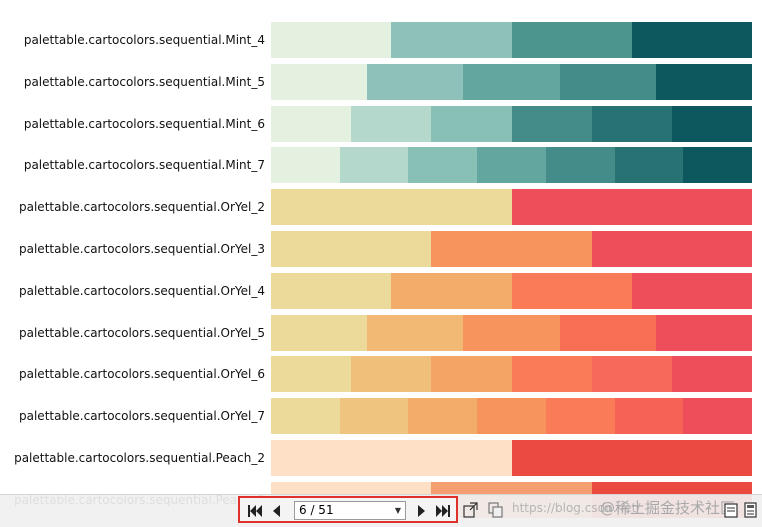 The image size is (762, 527). I want to click on last-page-icon, so click(443, 511).